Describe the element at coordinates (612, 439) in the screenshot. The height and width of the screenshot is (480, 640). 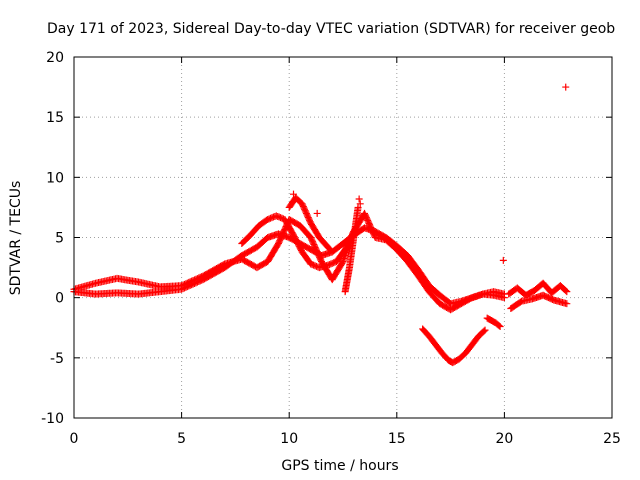
I see `x-tick-label: 25` at that location.